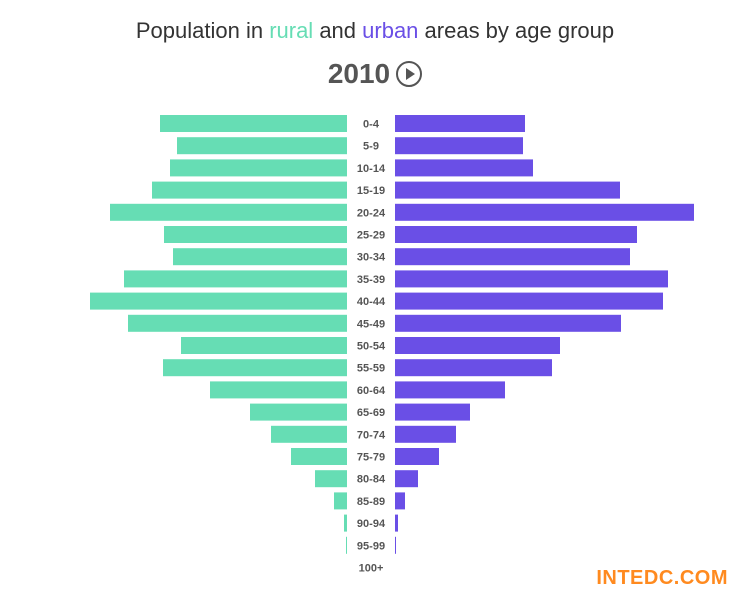 This screenshot has width=750, height=602. I want to click on age-label-60-64: 60-64, so click(371, 391).